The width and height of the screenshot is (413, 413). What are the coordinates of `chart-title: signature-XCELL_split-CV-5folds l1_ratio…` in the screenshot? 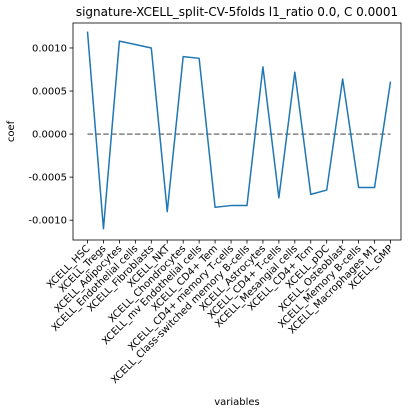 It's located at (237, 12).